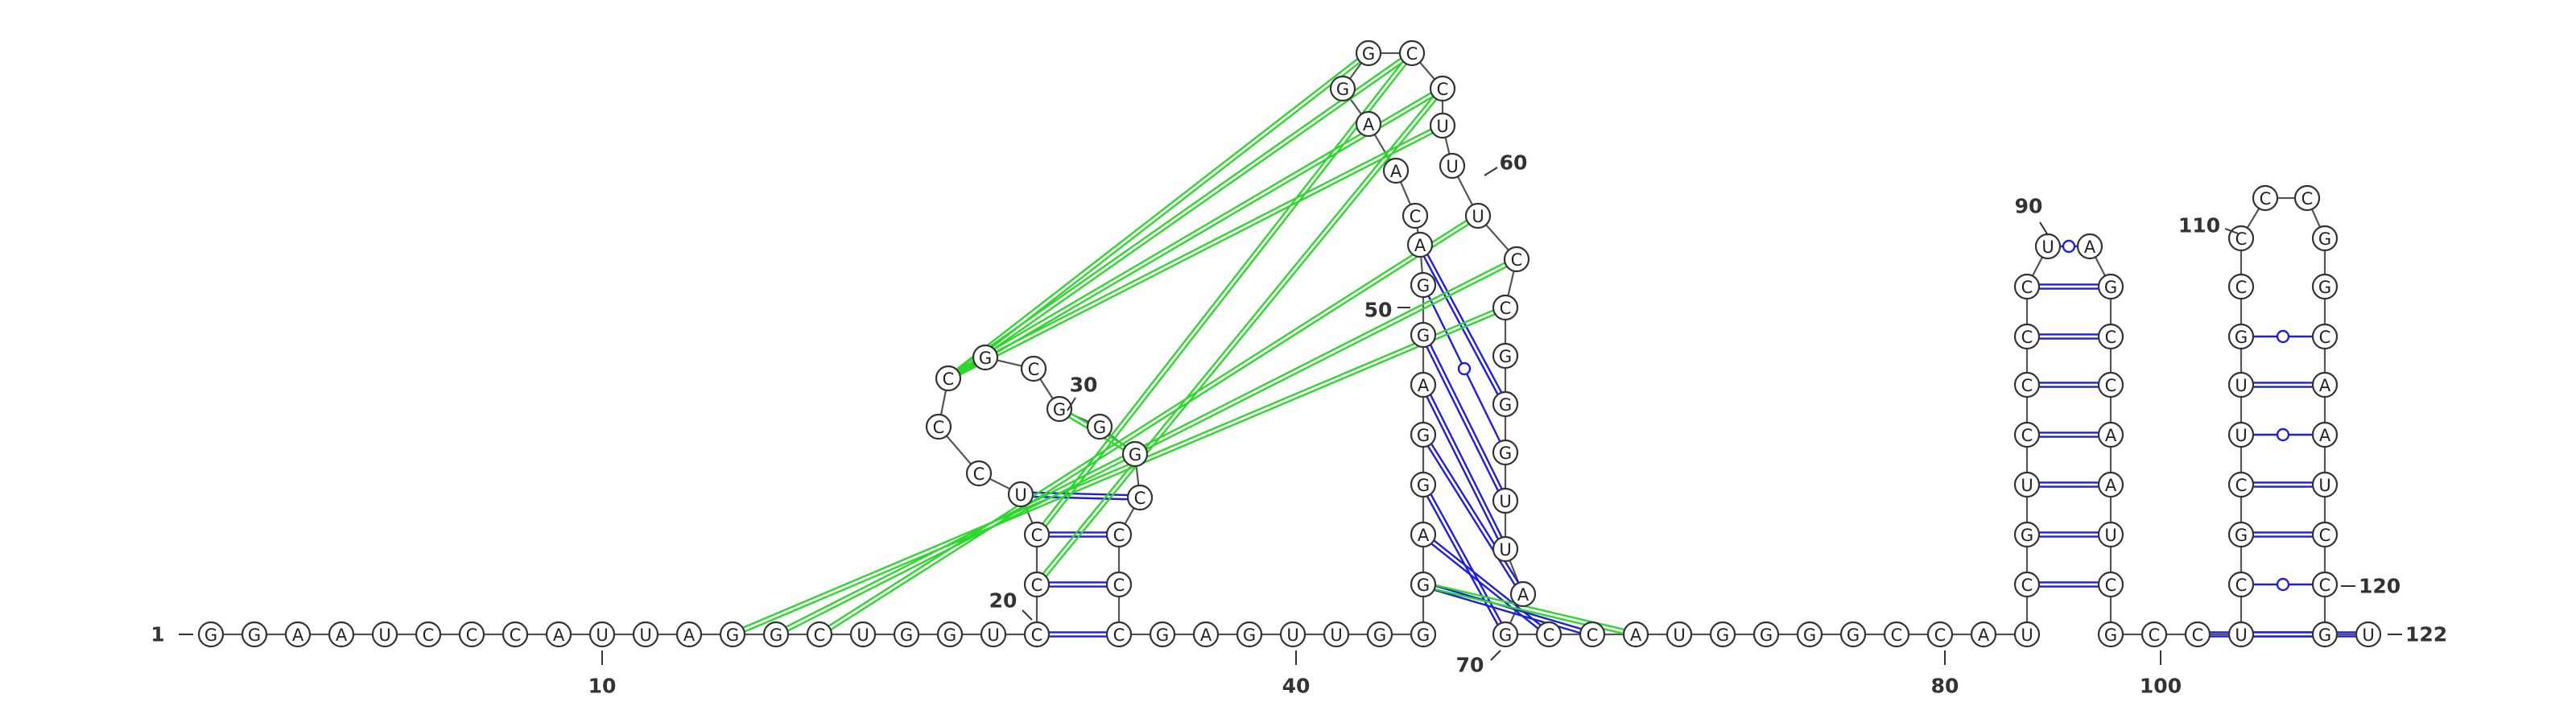  Describe the element at coordinates (2027, 584) in the screenshot. I see `nucleotide-82: C` at that location.